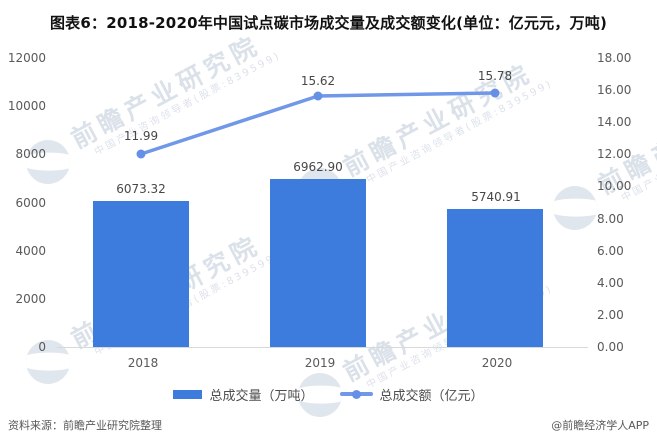 This screenshot has width=657, height=442. Describe the element at coordinates (610, 347) in the screenshot. I see `right-axis-tick: 0.00` at that location.